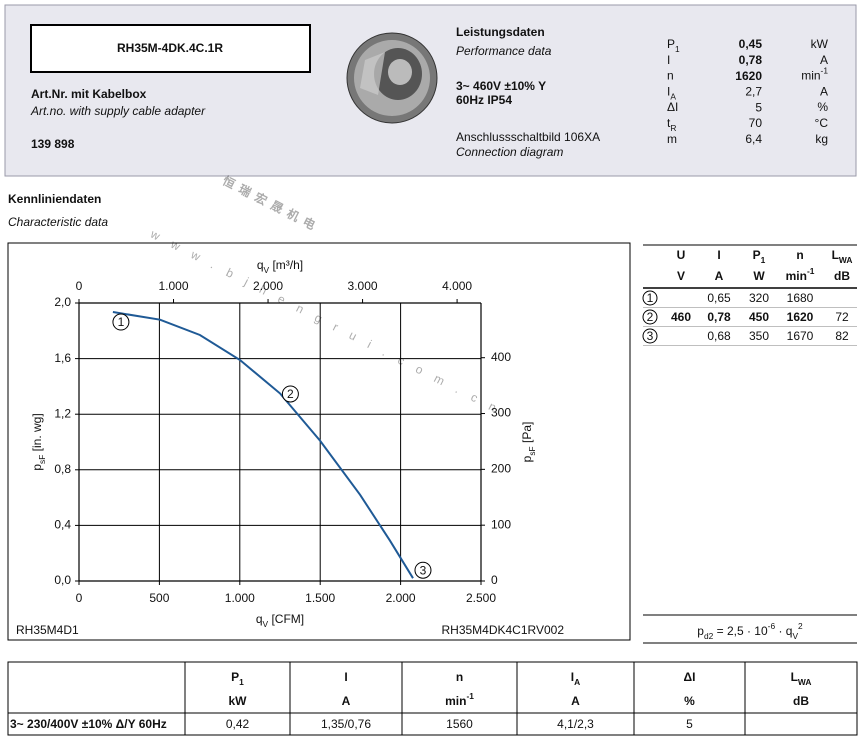 This screenshot has width=859, height=740. I want to click on param-value: 2,7, so click(753, 92).